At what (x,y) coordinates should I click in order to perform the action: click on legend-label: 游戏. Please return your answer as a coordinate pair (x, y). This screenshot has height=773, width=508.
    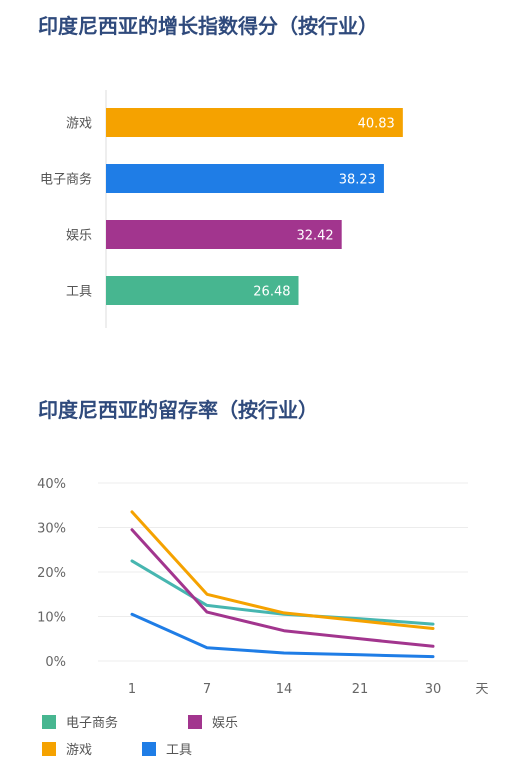
    Looking at the image, I should click on (79, 750).